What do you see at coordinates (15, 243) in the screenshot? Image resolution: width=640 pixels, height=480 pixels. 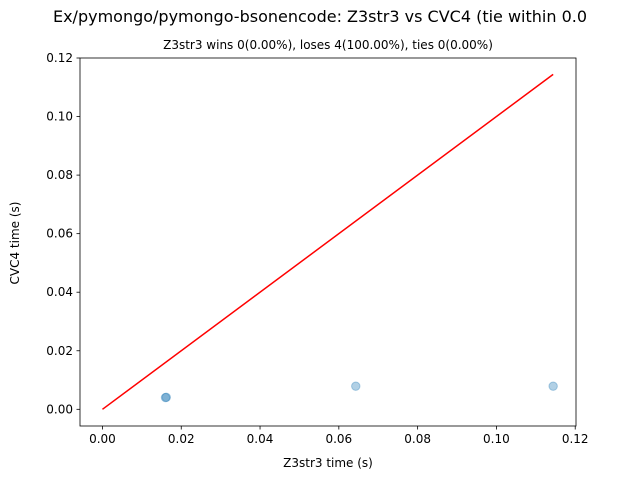 I see `y-axis-label: CVC4 time (s)` at bounding box center [15, 243].